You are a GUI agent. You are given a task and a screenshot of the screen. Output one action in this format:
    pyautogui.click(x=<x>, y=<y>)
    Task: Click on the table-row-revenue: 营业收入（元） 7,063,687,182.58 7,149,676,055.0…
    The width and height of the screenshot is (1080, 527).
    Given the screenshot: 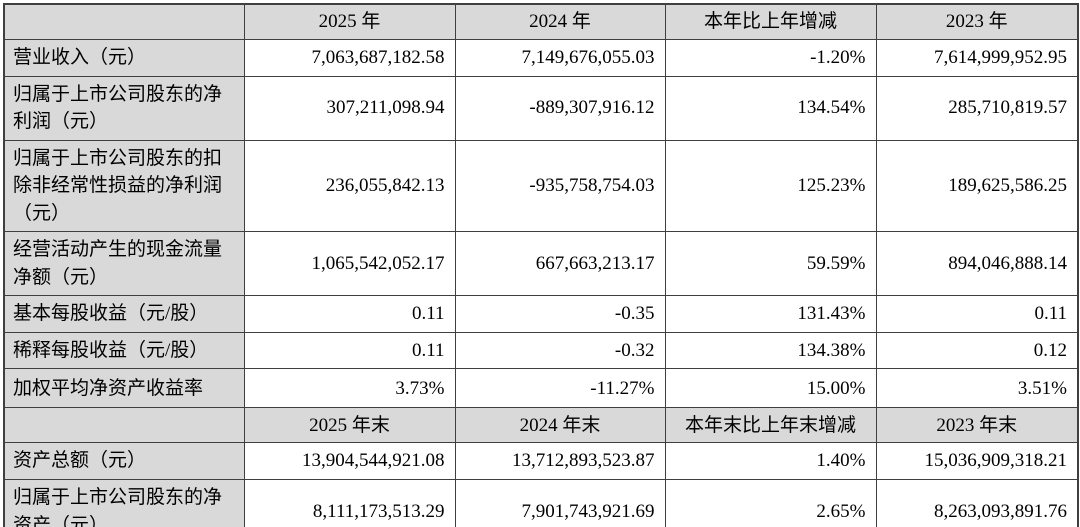 What is the action you would take?
    pyautogui.click(x=541, y=57)
    